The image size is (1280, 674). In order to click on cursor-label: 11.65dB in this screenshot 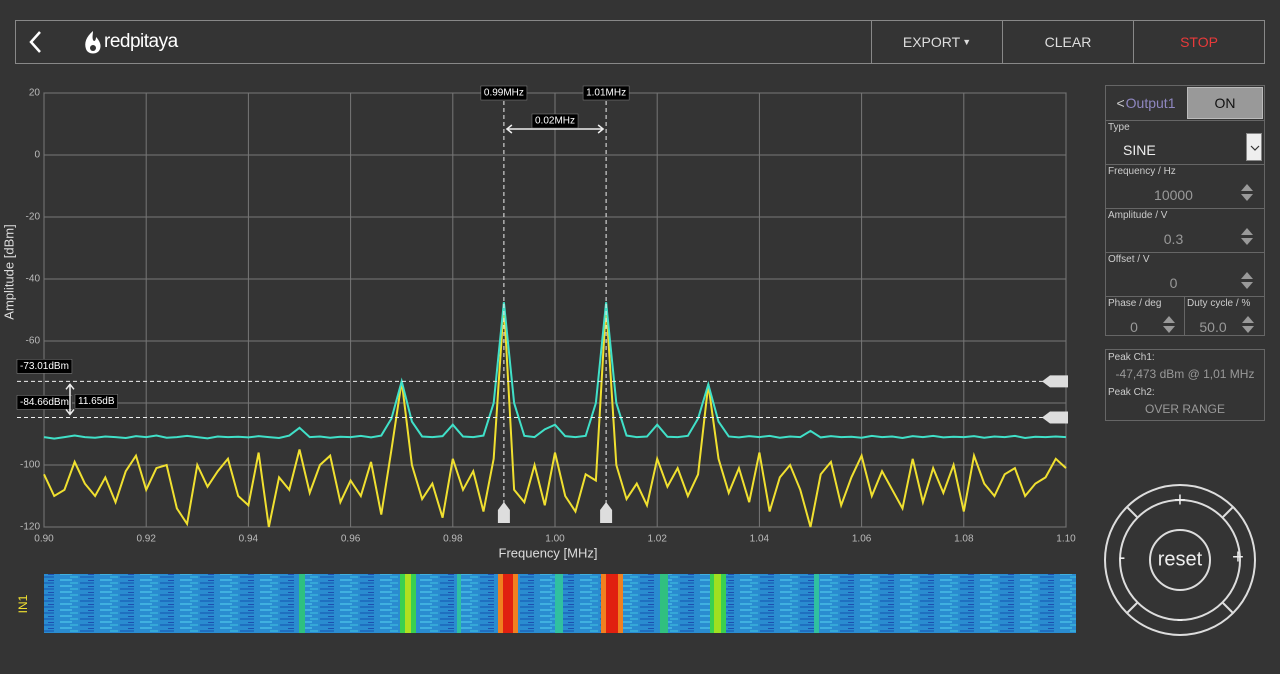, I will do `click(96, 401)`.